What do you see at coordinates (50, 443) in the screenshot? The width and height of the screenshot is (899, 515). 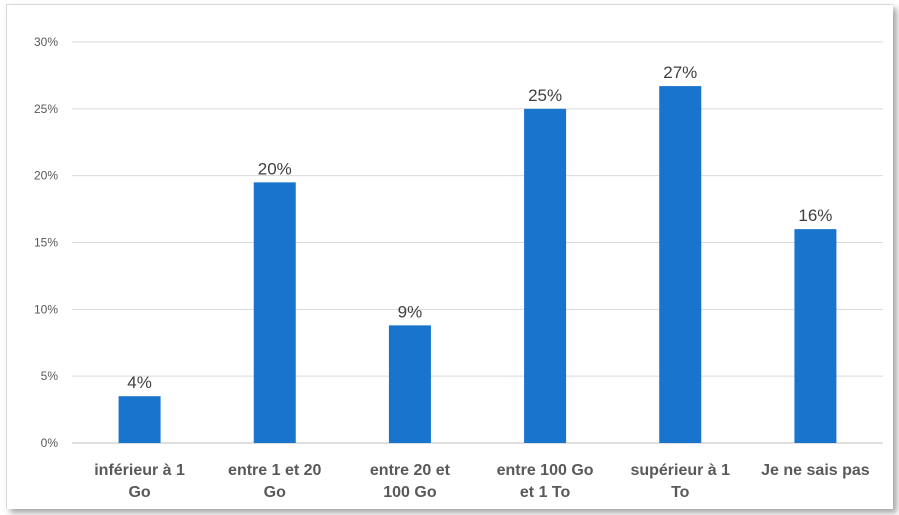 I see `y-tick-label: 0%` at bounding box center [50, 443].